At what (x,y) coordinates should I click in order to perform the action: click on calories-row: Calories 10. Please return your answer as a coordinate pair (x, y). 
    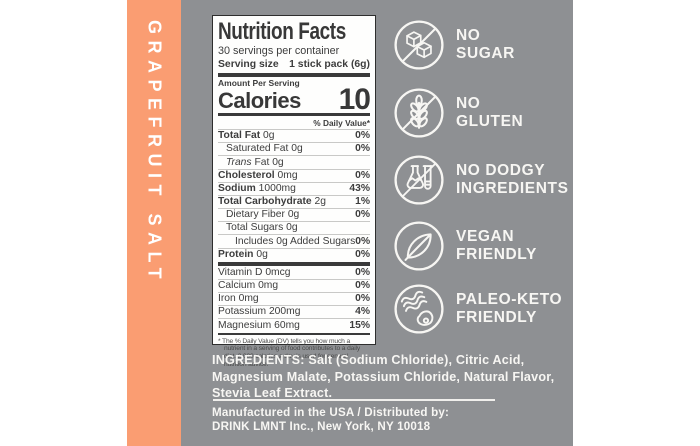
    Looking at the image, I should click on (294, 99).